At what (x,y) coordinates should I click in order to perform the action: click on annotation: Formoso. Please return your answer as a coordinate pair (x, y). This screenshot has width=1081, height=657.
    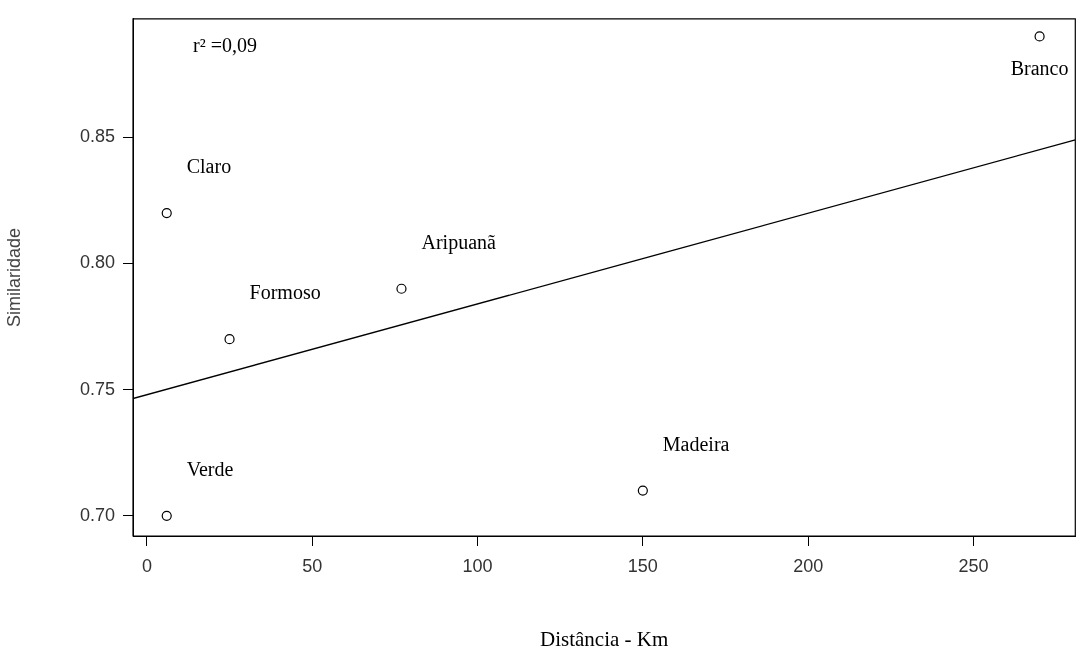
    Looking at the image, I should click on (285, 292).